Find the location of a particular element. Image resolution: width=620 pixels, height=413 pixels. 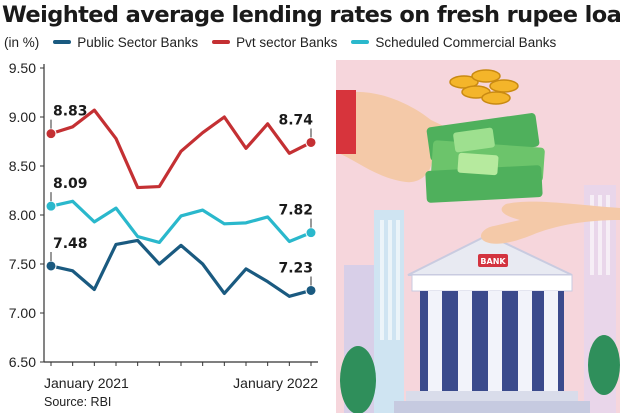

money-stack is located at coordinates (485, 158).